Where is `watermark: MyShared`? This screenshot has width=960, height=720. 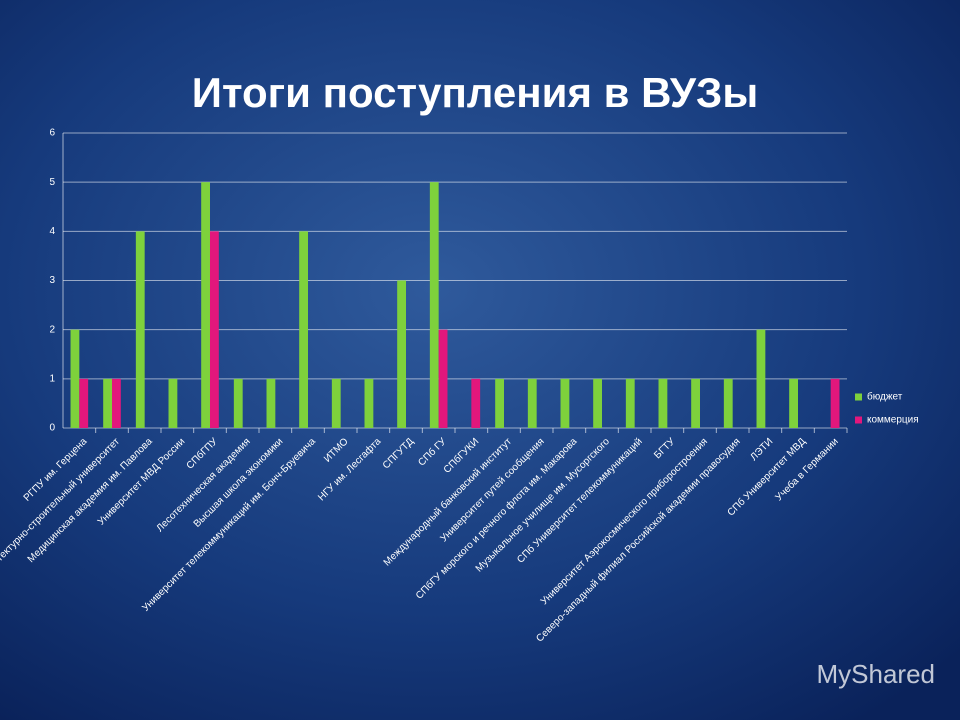
watermark: MyShared is located at coordinates (876, 674).